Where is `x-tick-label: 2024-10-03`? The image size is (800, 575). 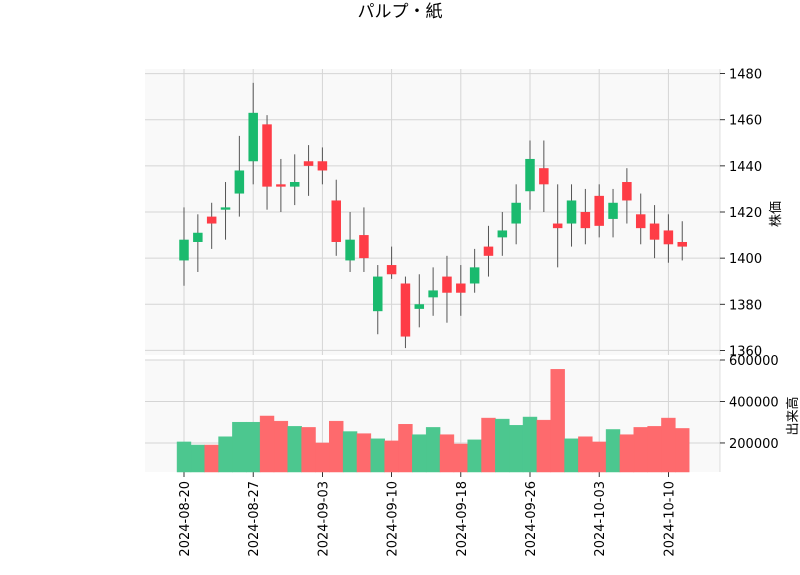
x-tick-label: 2024-10-03 is located at coordinates (600, 519).